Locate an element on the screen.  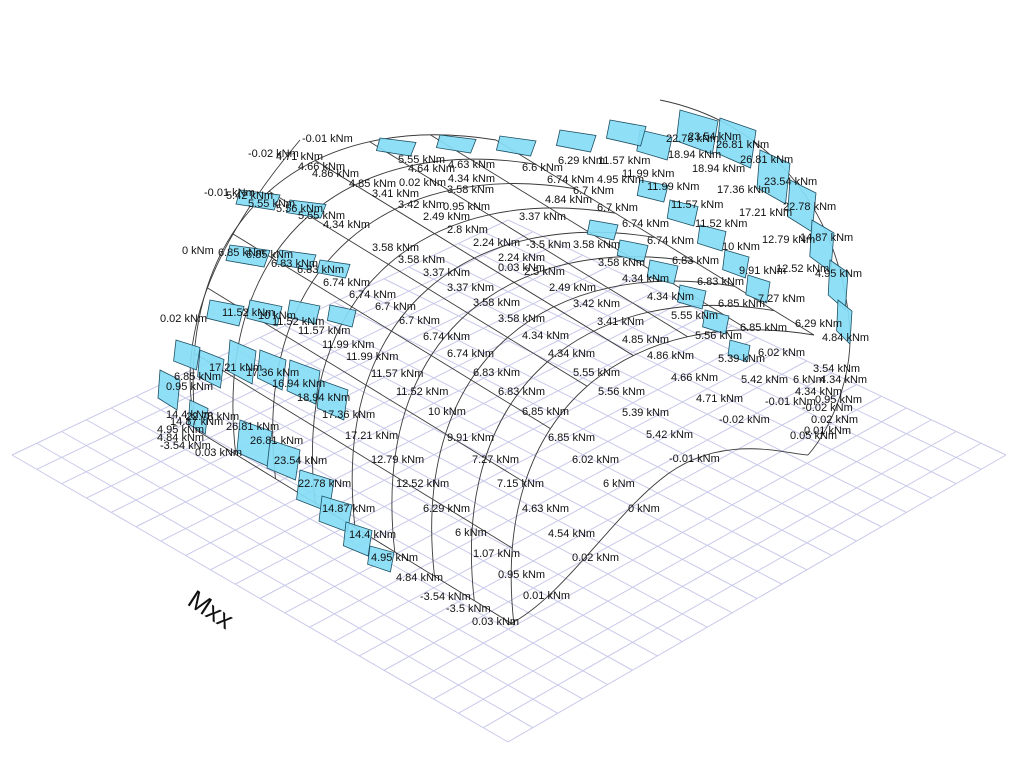
moment-value-label: 6.02 kNm is located at coordinates (595, 460).